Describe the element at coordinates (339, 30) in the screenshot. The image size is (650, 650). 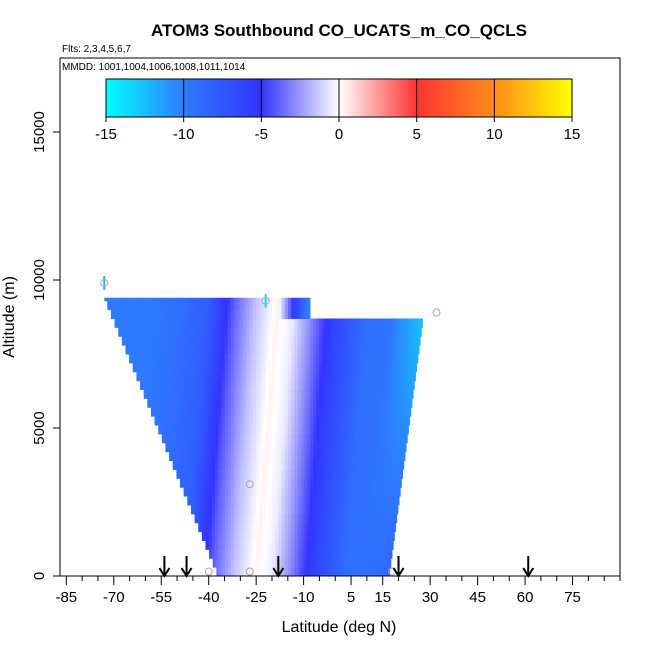
I see `chart-title: ATOM3 Southbound CO_UCATS_m_CO_QCLS` at that location.